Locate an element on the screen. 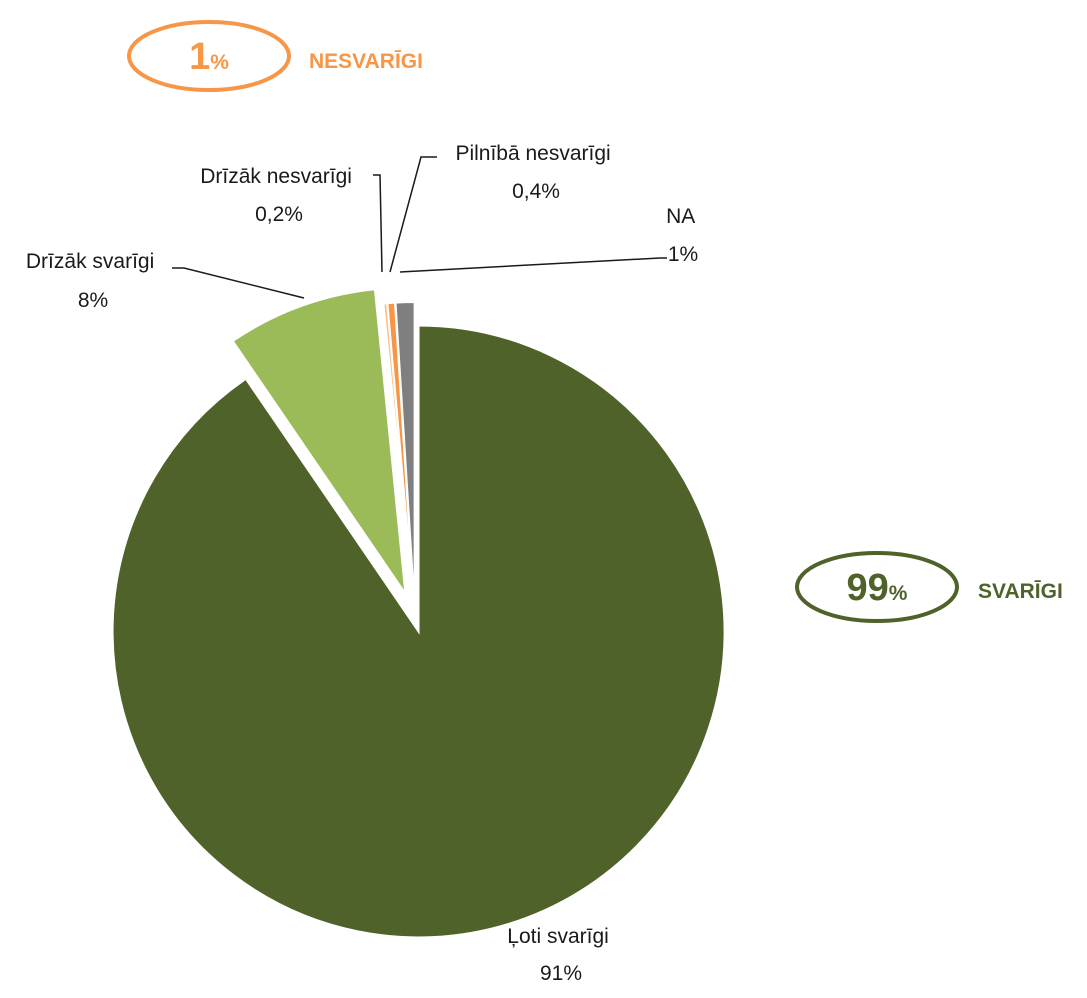  leader-drizak-nesvarigi is located at coordinates (378, 223).